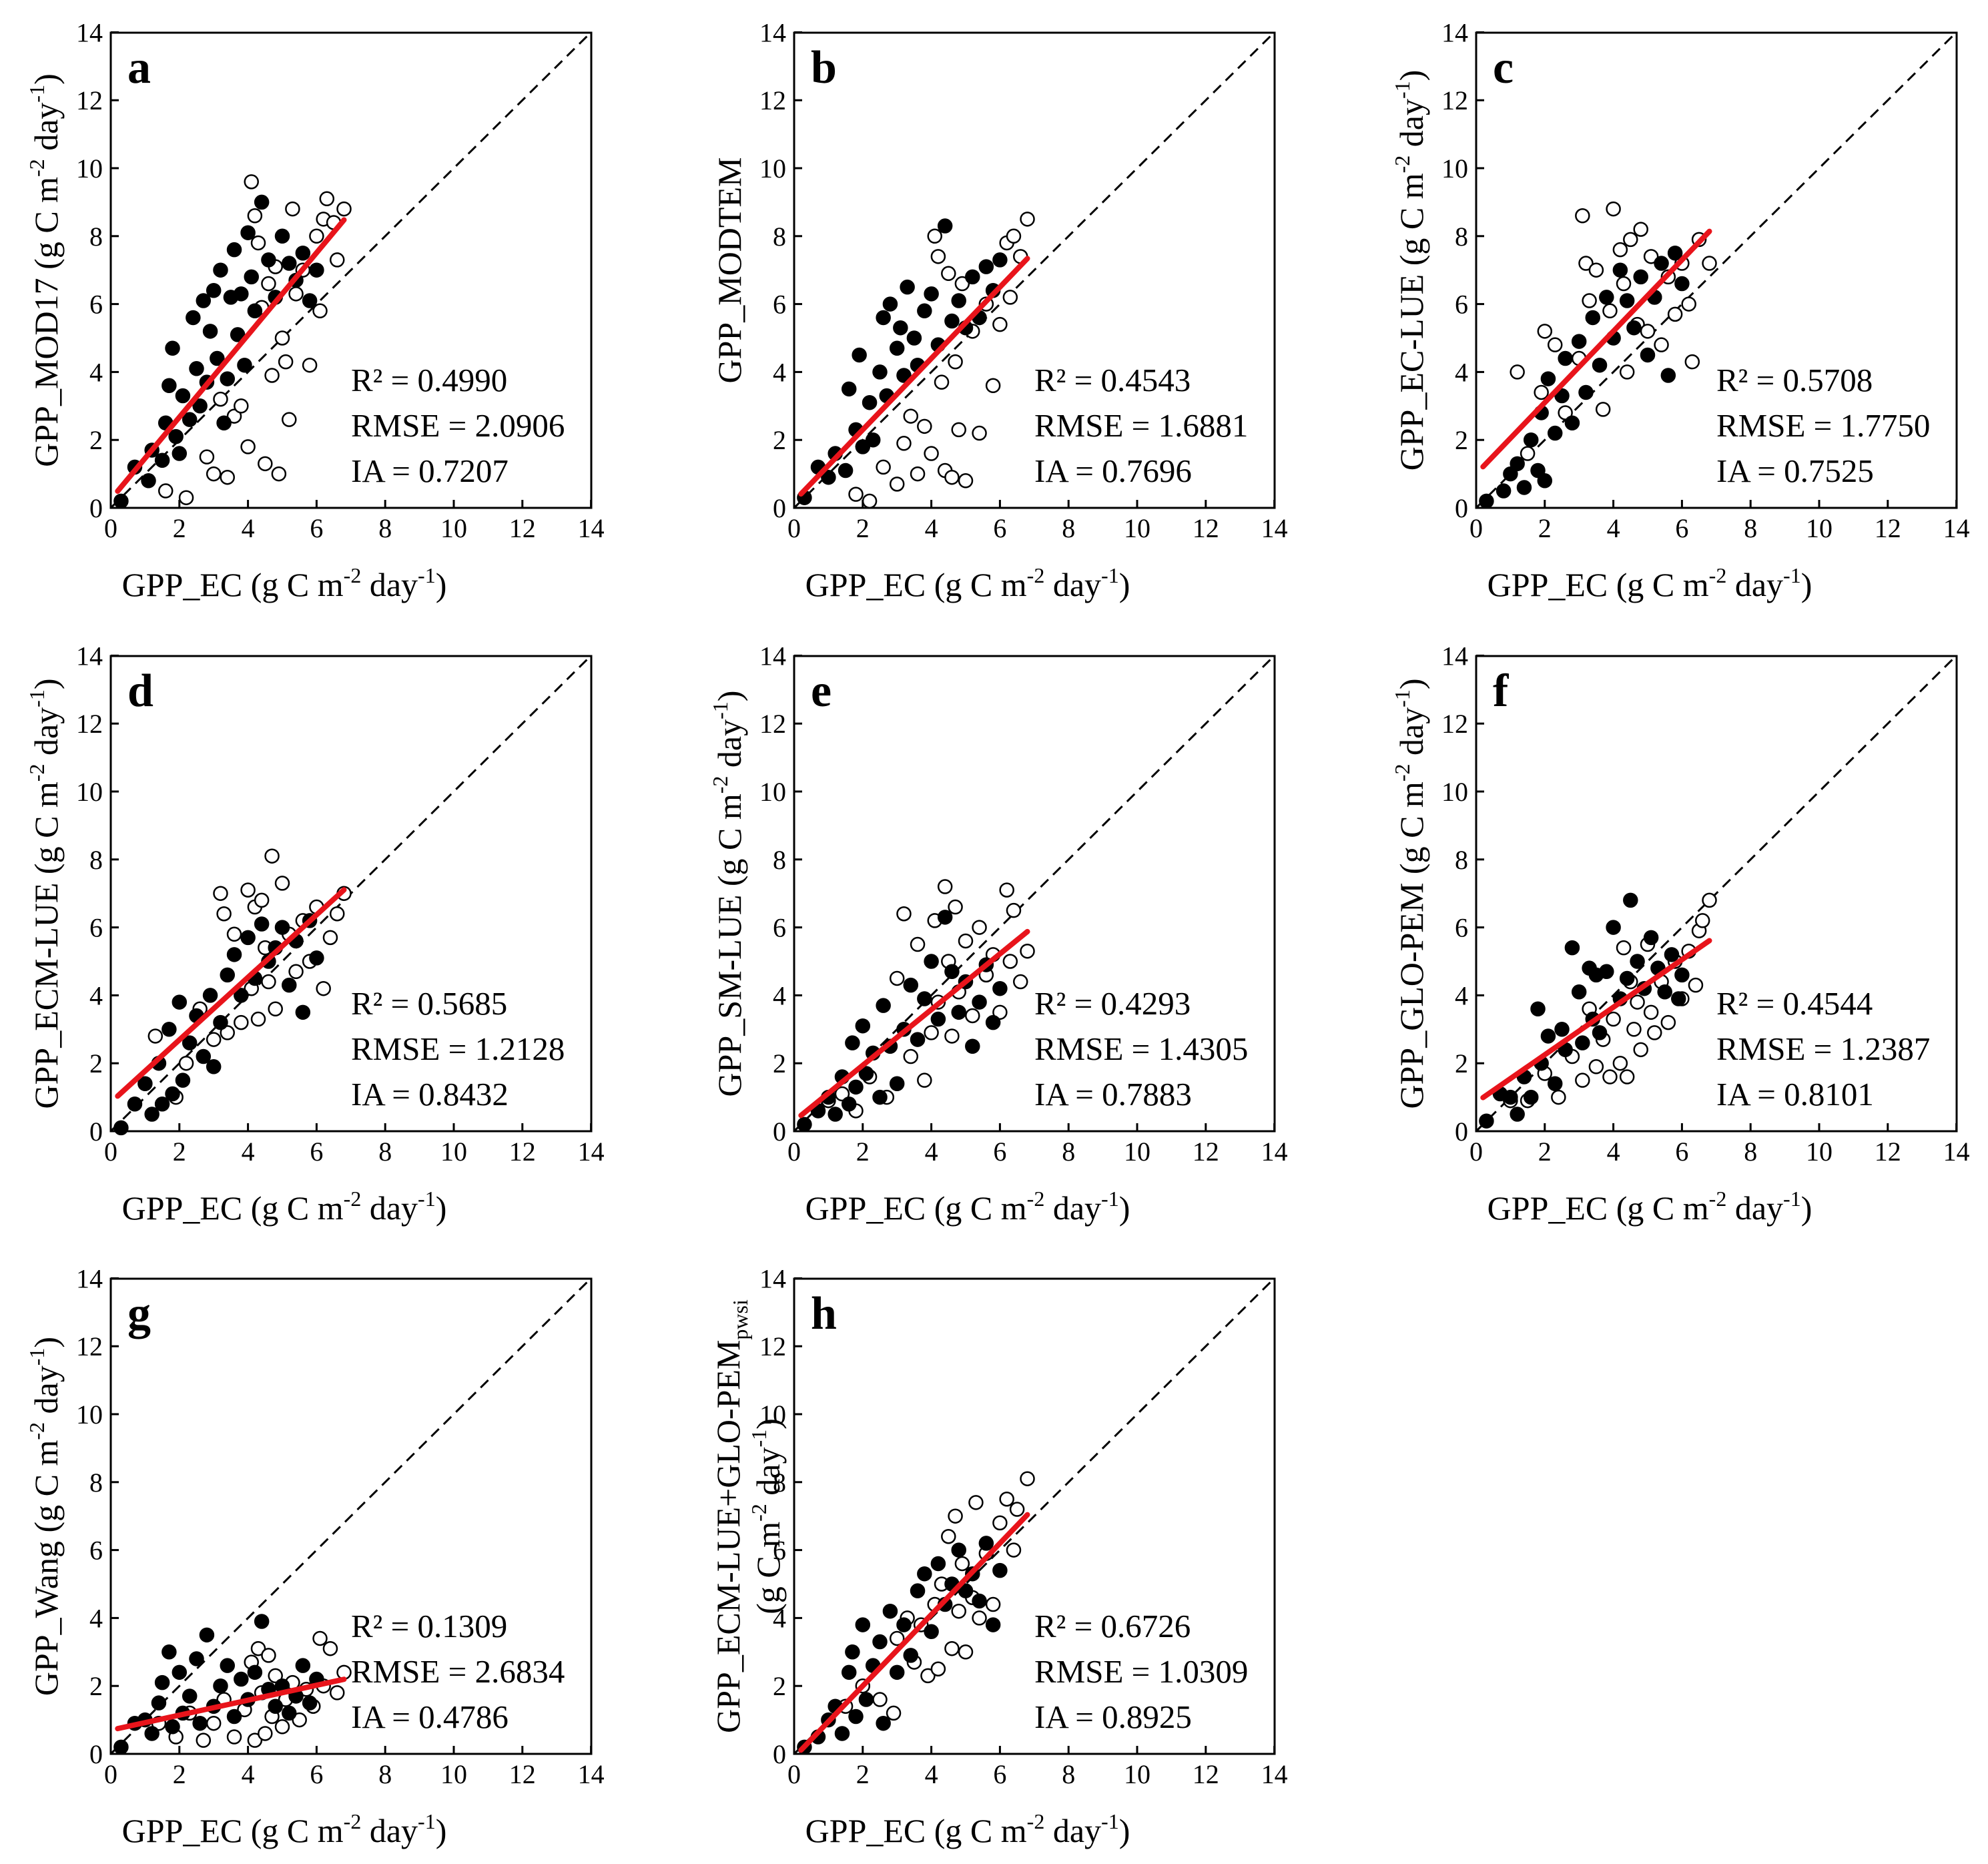  What do you see at coordinates (1112, 1626) in the screenshot?
I see `stat-line: R² = 0.6726` at bounding box center [1112, 1626].